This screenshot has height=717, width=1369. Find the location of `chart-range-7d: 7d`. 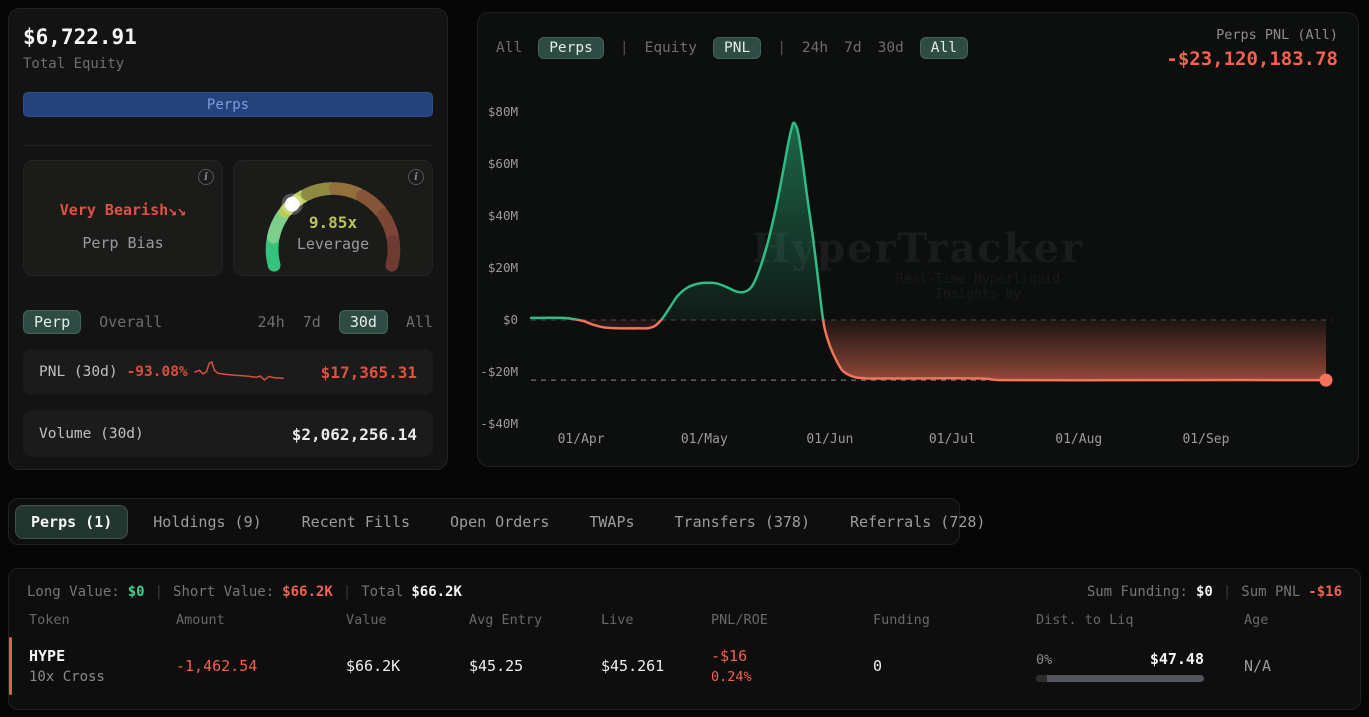

chart-range-7d: 7d is located at coordinates (853, 48).